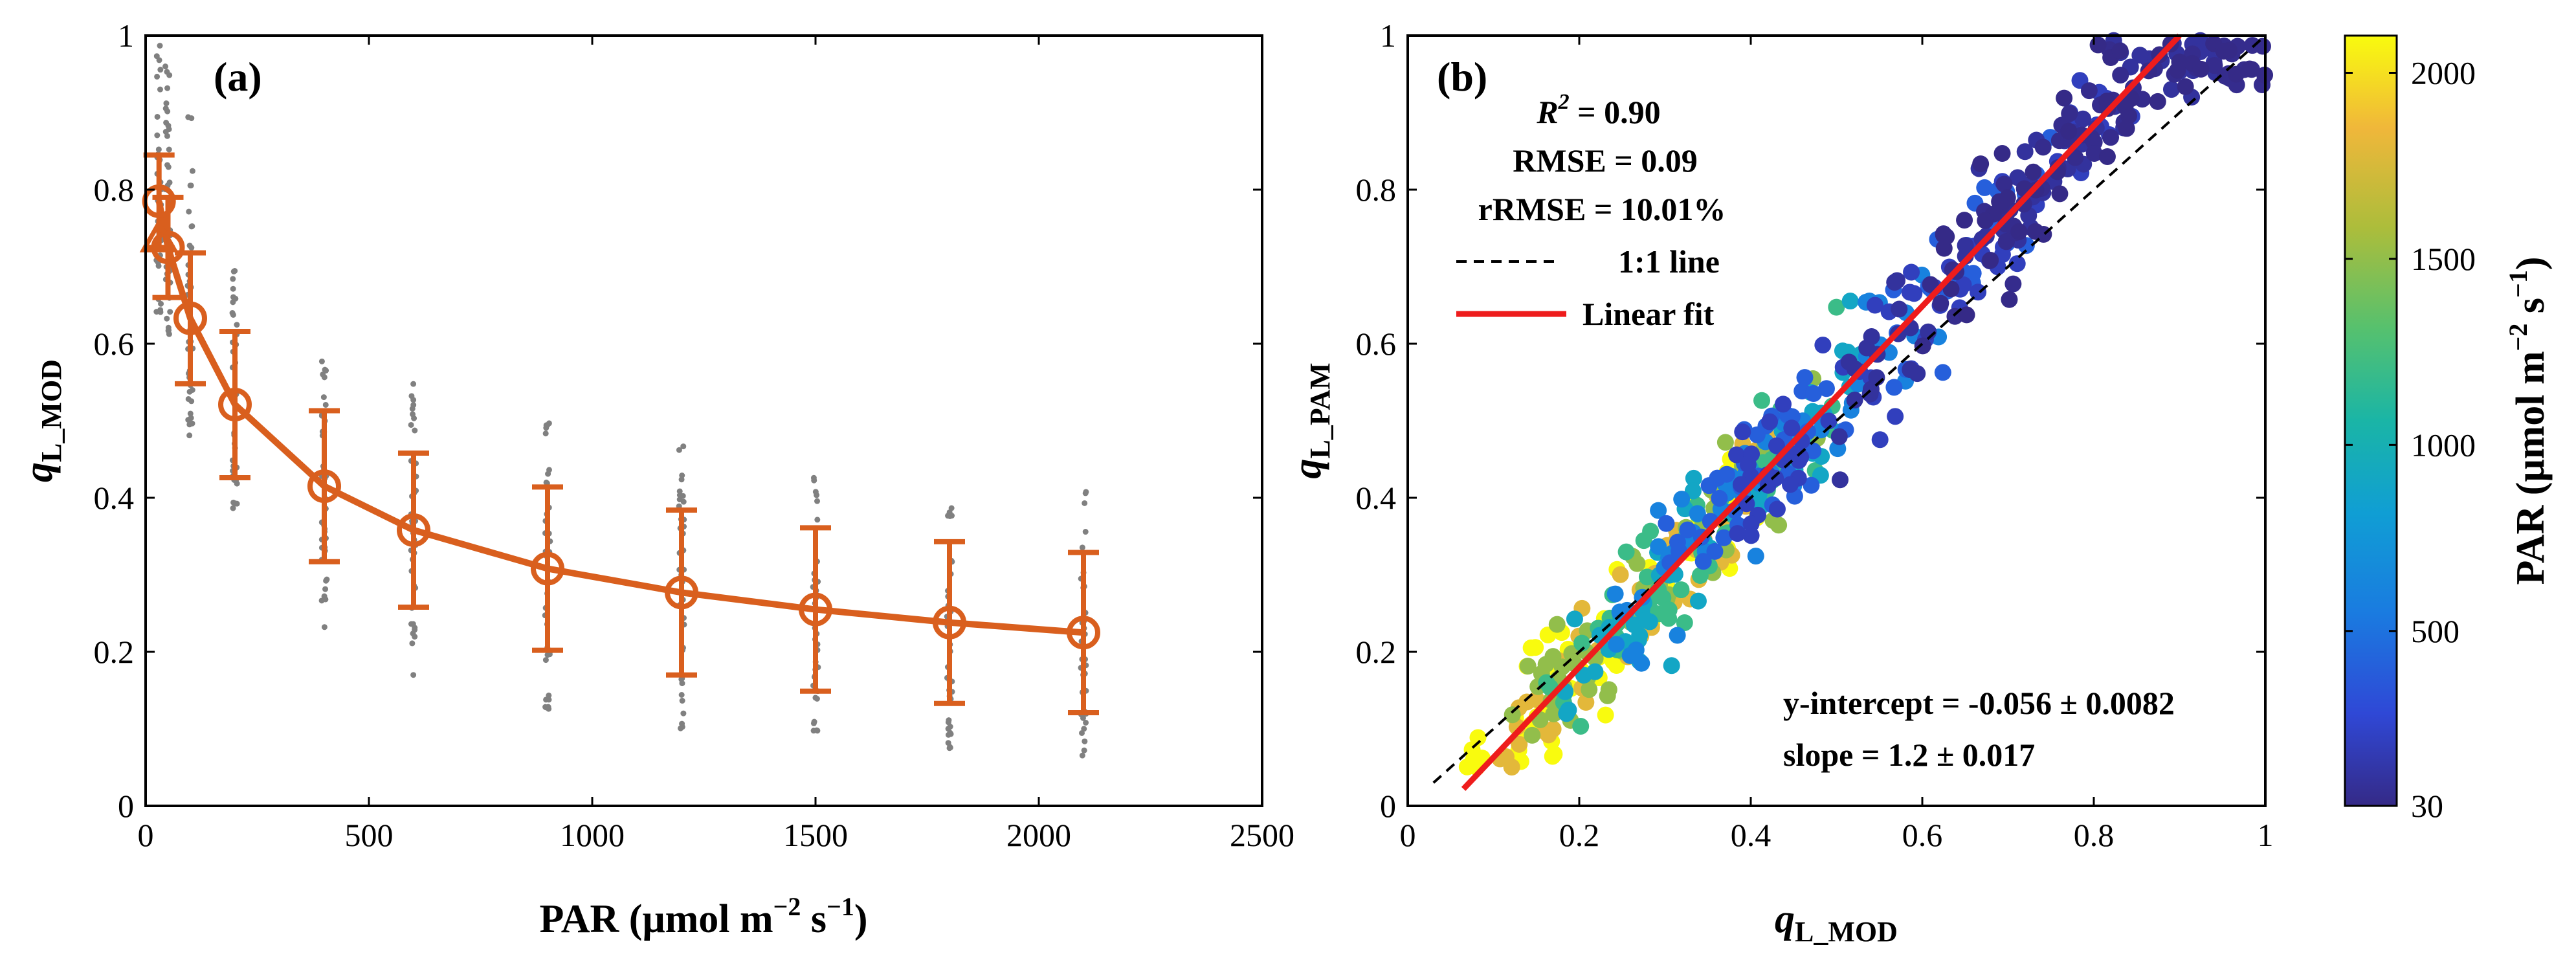  Describe the element at coordinates (1376, 498) in the screenshot. I see `y-tick-label-b: 0.4` at that location.